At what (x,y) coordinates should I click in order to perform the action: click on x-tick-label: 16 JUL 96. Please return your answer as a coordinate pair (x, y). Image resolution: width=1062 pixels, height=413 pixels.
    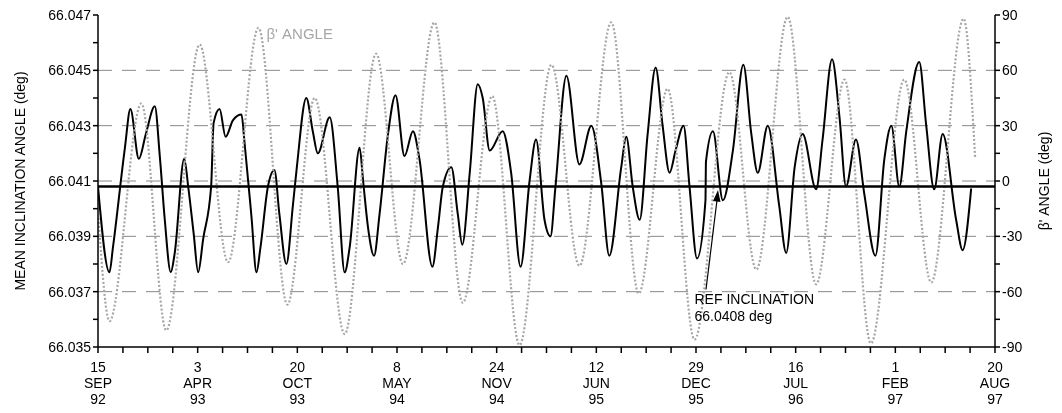
    Looking at the image, I should click on (796, 382).